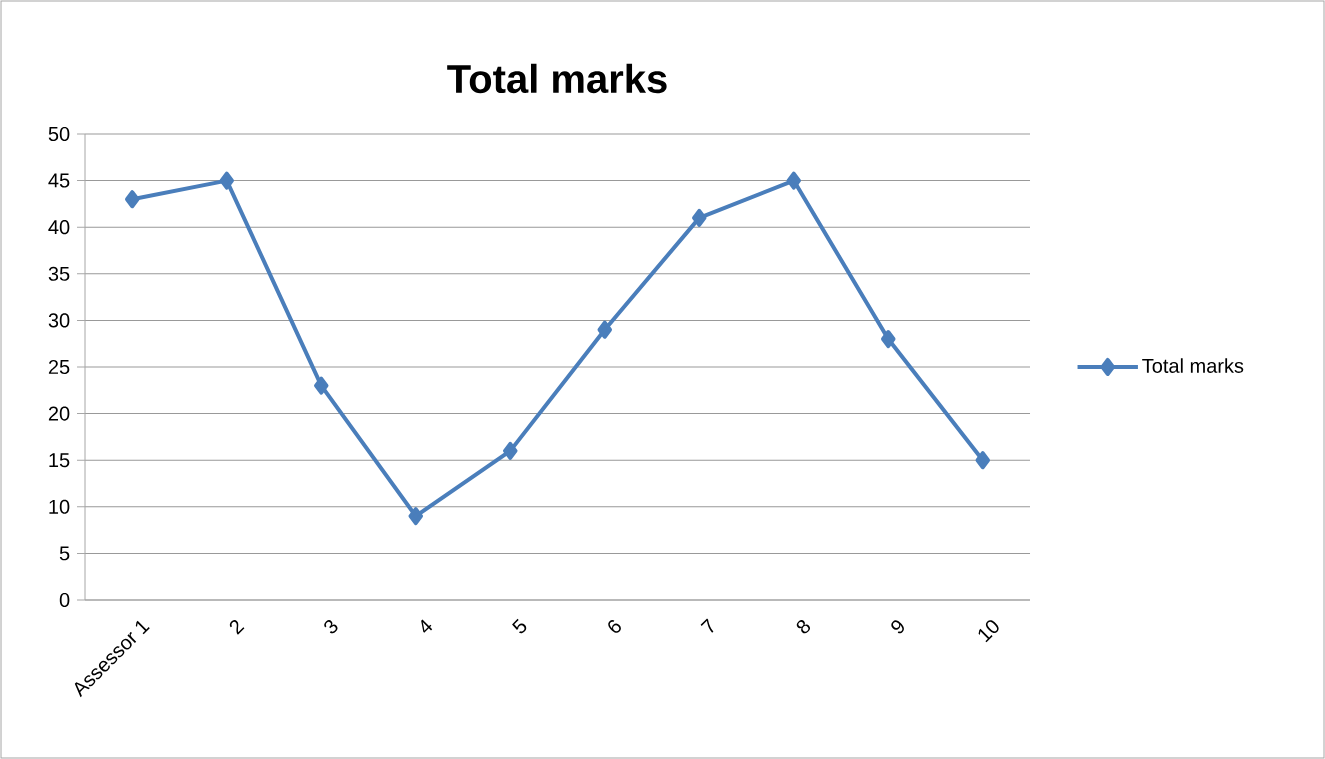 This screenshot has height=759, width=1325. I want to click on y-tick-label: 40, so click(59, 227).